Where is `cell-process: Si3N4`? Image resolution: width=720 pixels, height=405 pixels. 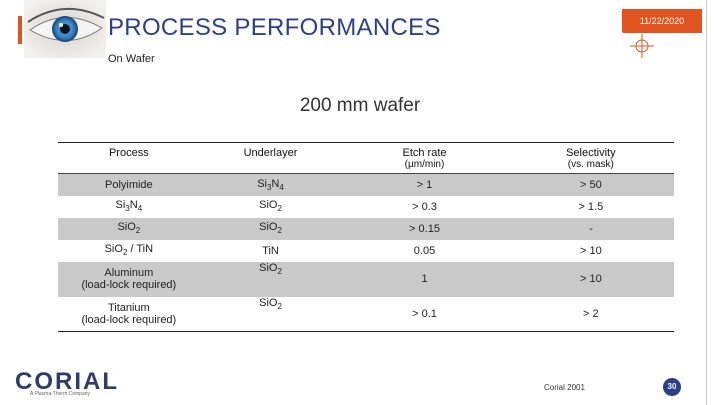
cell-process: Si3N4 is located at coordinates (129, 206).